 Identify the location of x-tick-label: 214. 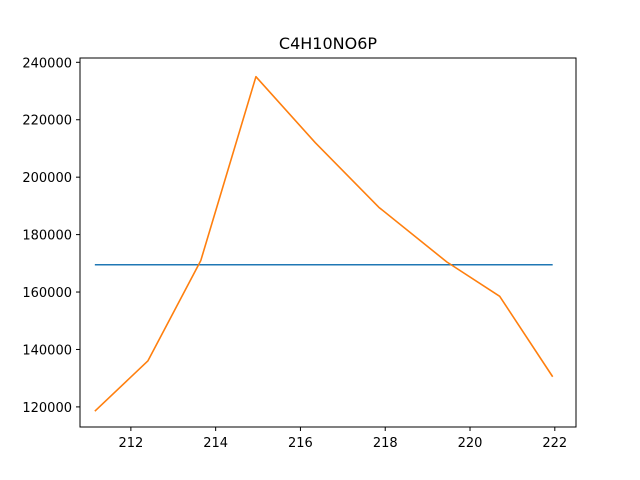
(215, 443).